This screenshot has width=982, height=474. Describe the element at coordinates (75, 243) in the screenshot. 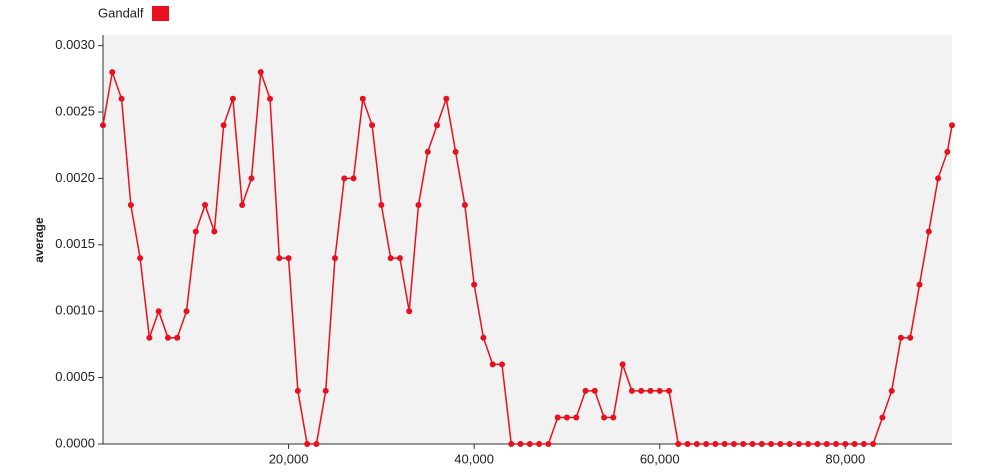

I see `y-tick-label: 0.0015` at that location.